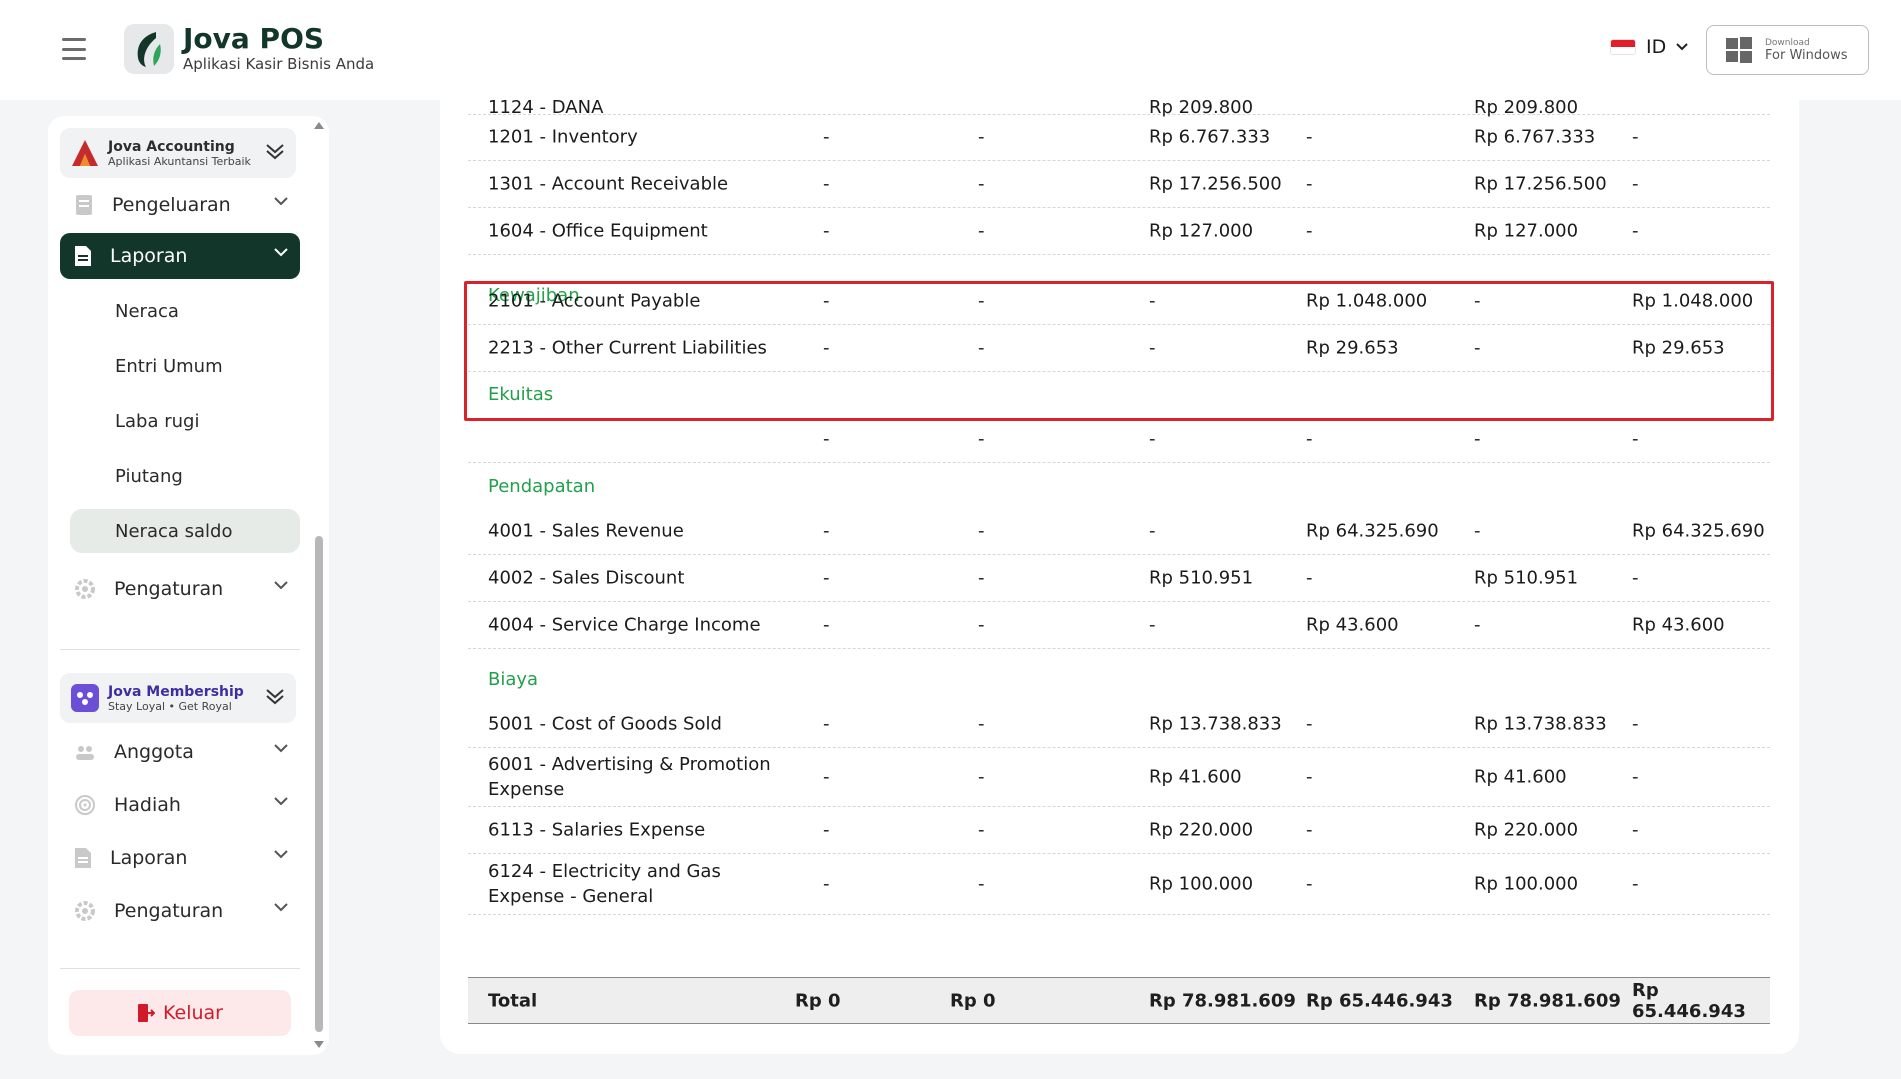 The height and width of the screenshot is (1079, 1901). What do you see at coordinates (149, 476) in the screenshot?
I see `subitem-piutang: Piutang` at bounding box center [149, 476].